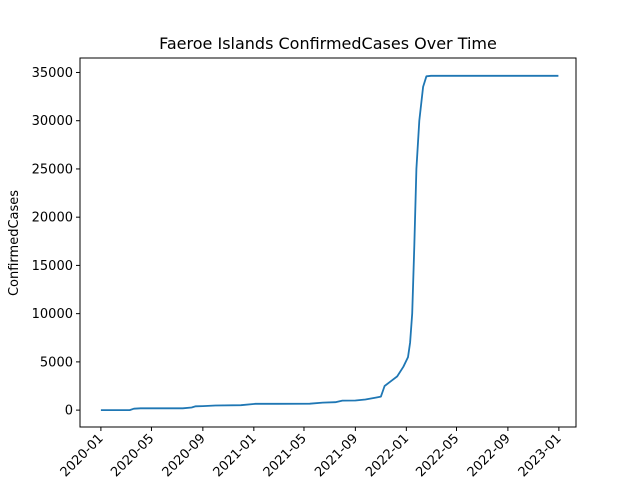 The width and height of the screenshot is (640, 480). What do you see at coordinates (52, 314) in the screenshot?
I see `y-tick-label: 10000` at bounding box center [52, 314].